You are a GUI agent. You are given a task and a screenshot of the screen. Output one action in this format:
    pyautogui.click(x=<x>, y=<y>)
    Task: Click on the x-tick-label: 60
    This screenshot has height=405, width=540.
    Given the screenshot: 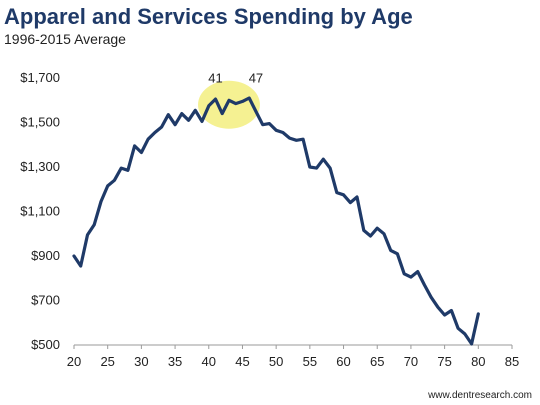 What is the action you would take?
    pyautogui.click(x=343, y=361)
    